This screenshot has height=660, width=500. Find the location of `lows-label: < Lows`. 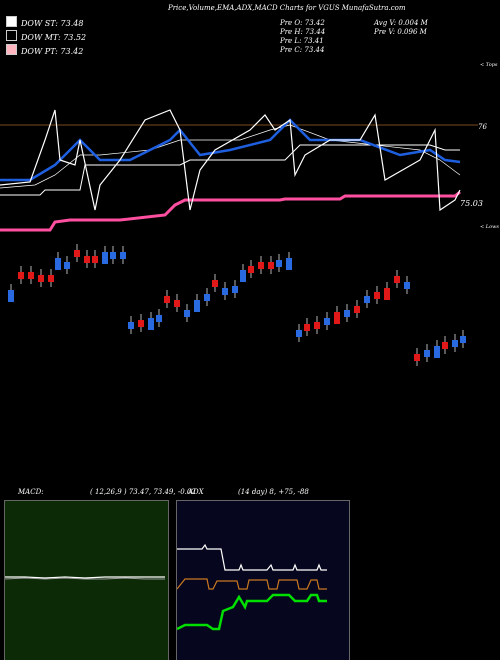

lows-label: < Lows is located at coordinates (489, 227).